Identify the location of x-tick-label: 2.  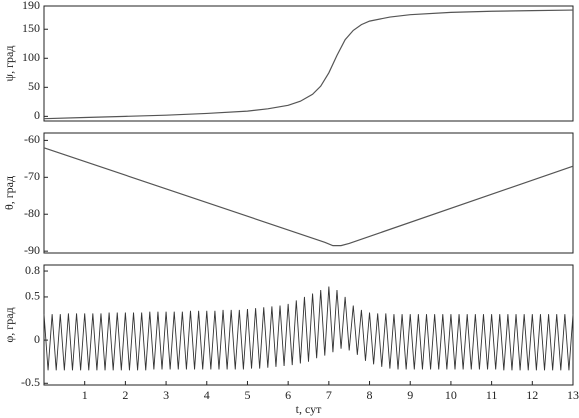
(125, 395).